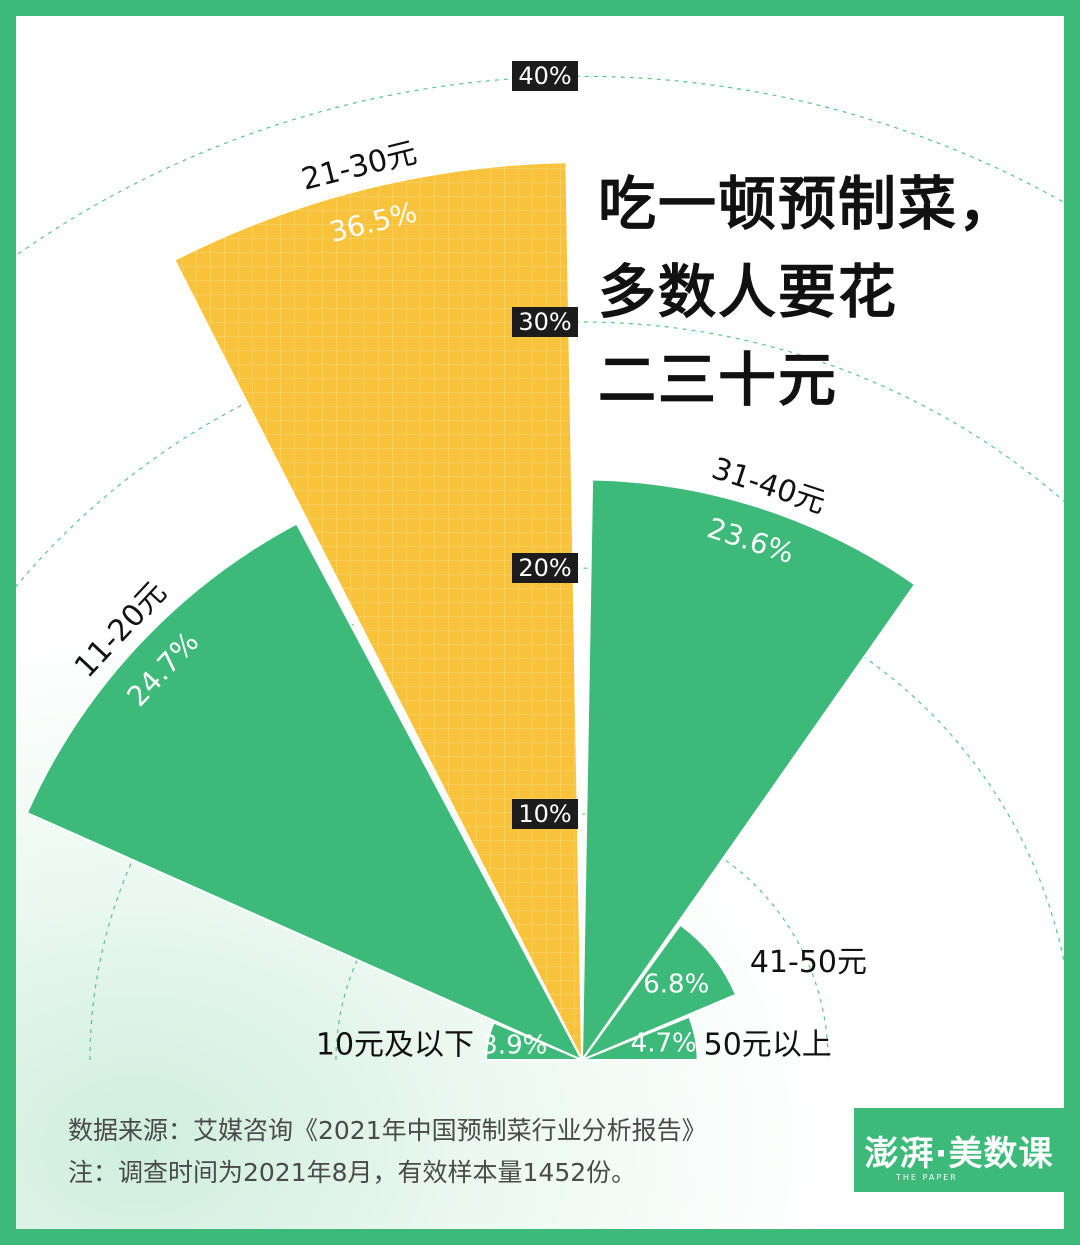  Describe the element at coordinates (676, 985) in the screenshot. I see `value-label-4: 6.8%` at that location.